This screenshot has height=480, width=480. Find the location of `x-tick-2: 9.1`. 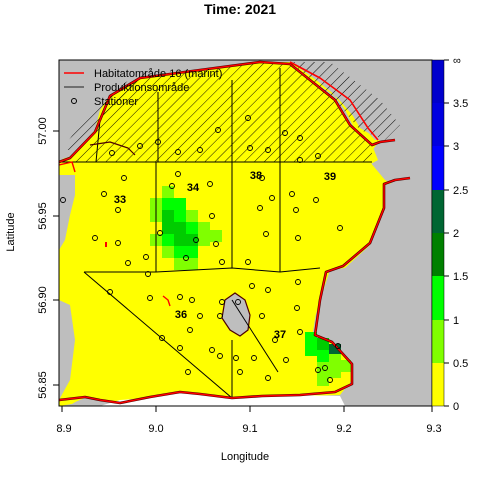

x-tick-2: 9.1 is located at coordinates (249, 429).